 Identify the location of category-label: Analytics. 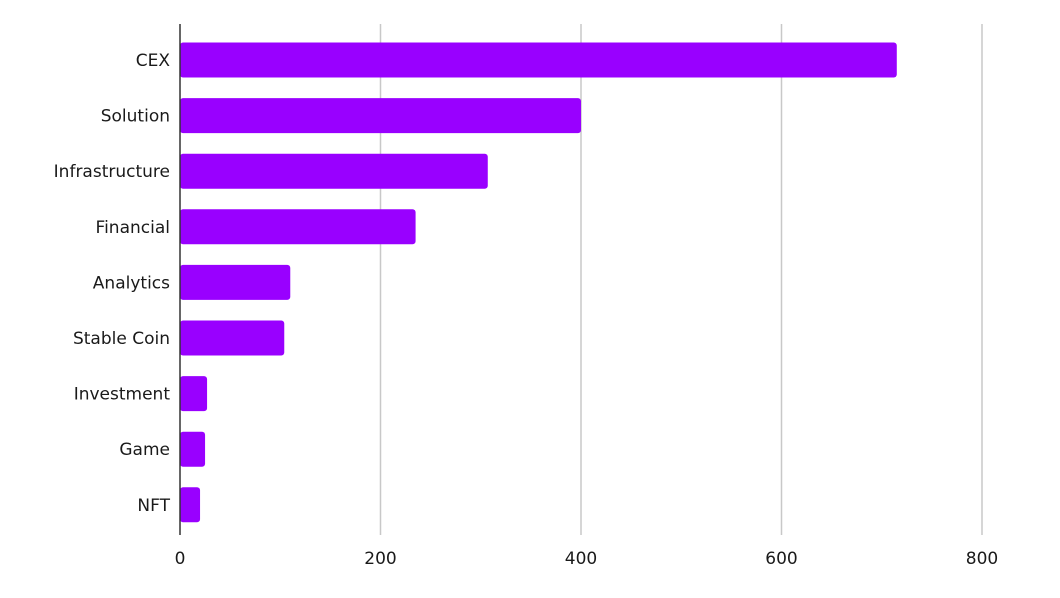
(131, 283).